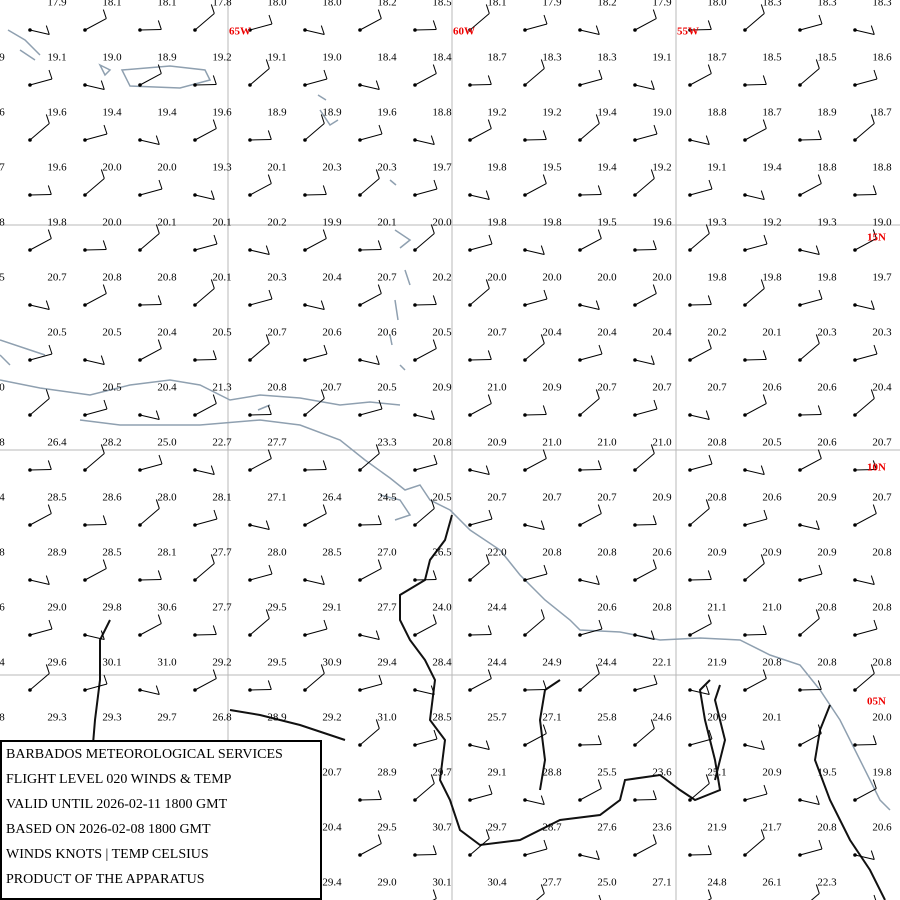  I want to click on temperature: 19.2, so click(771, 223).